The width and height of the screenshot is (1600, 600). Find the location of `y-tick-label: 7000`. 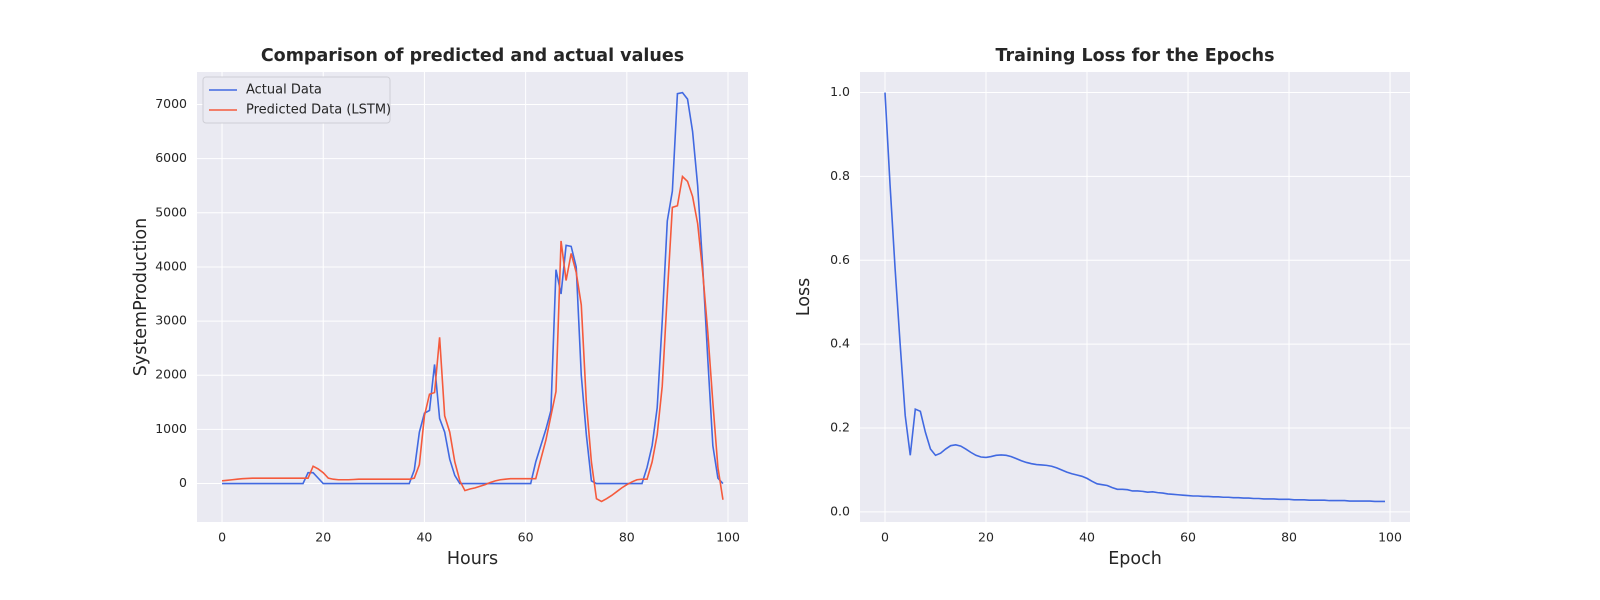

y-tick-label: 7000 is located at coordinates (171, 103).